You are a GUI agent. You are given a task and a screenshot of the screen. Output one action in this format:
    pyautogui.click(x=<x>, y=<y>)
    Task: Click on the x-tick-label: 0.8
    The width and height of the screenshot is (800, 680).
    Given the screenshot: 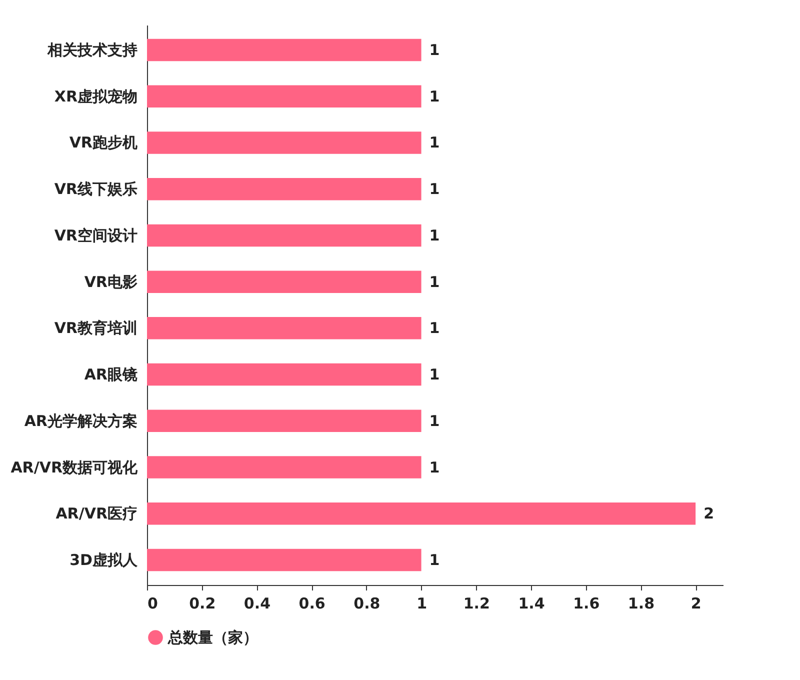 What is the action you would take?
    pyautogui.click(x=367, y=603)
    